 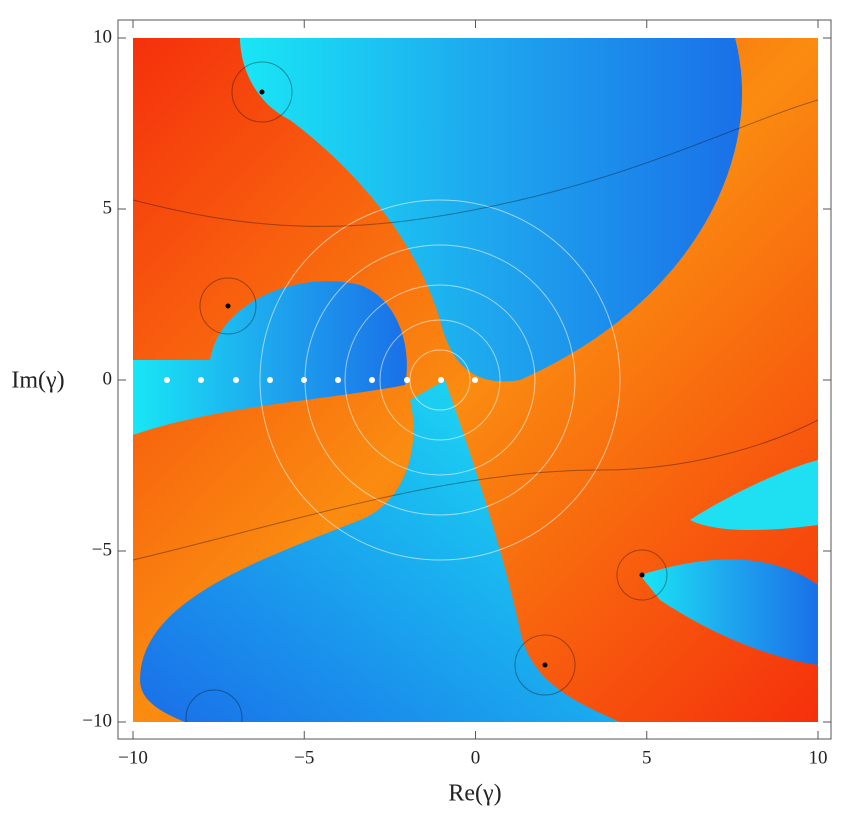 What do you see at coordinates (102, 36) in the screenshot?
I see `y-tick-label: 10` at bounding box center [102, 36].